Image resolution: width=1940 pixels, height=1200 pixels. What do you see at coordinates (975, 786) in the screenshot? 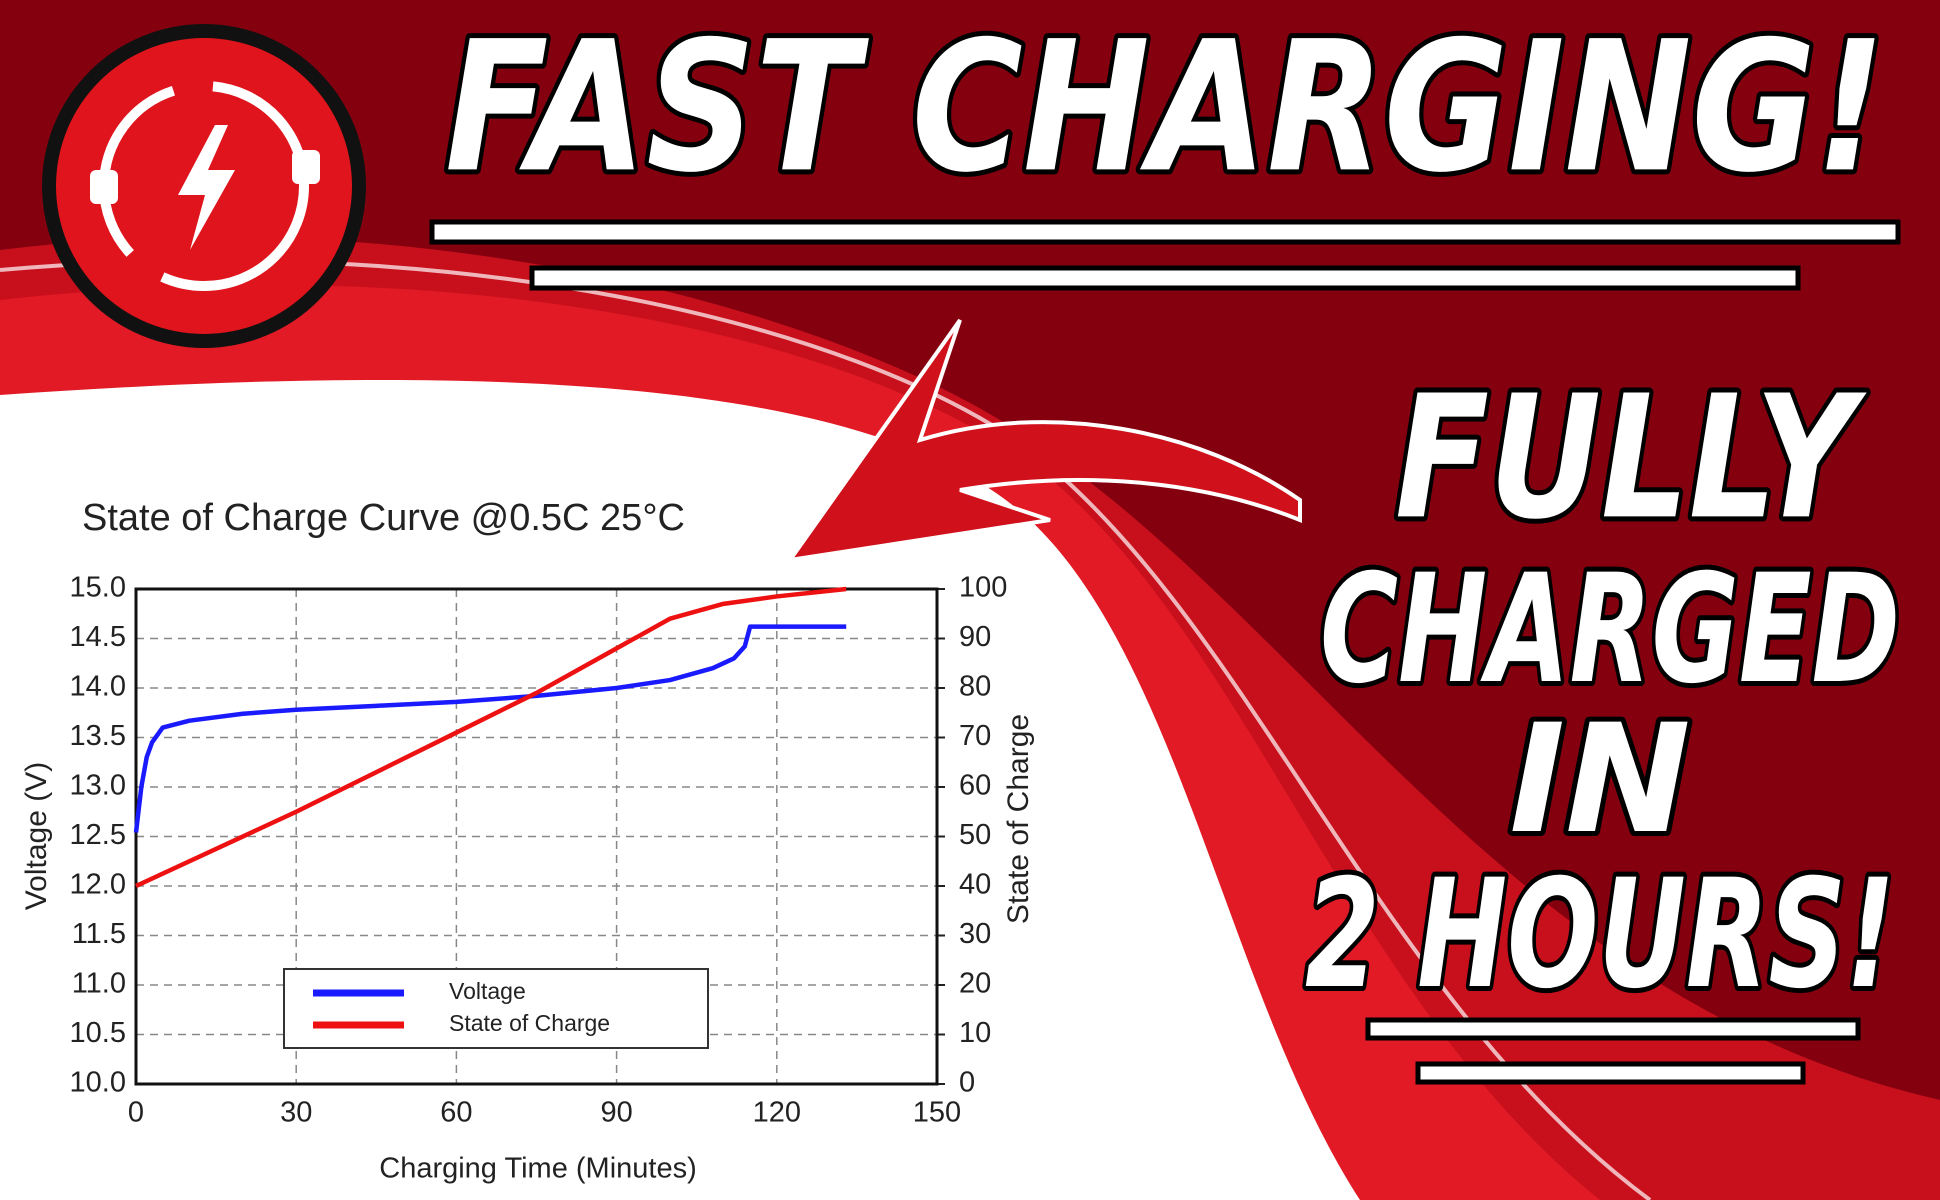
I see `y2-tick-label: 60` at bounding box center [975, 786].